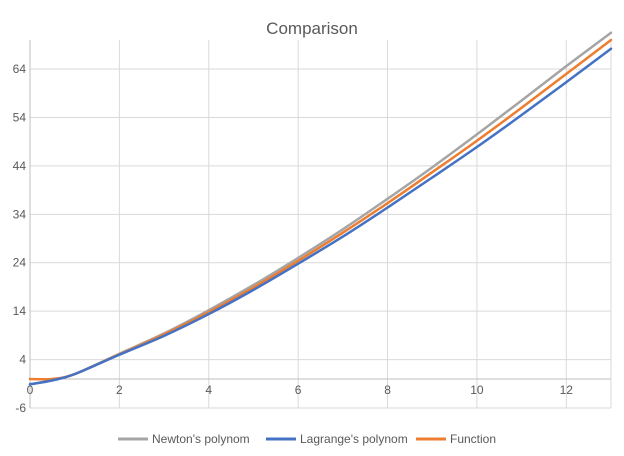 This screenshot has height=456, width=624. What do you see at coordinates (298, 390) in the screenshot?
I see `x-tick-label: 6` at bounding box center [298, 390].